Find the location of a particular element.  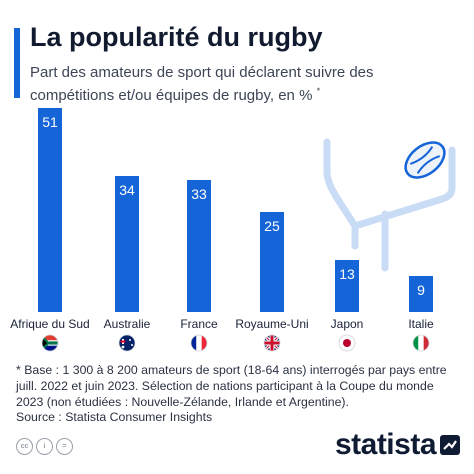

rugby-decoration is located at coordinates (389, 205).